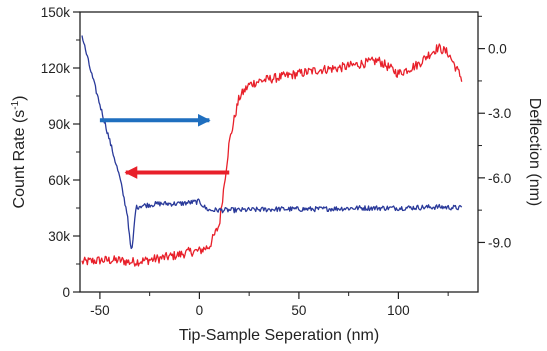 The height and width of the screenshot is (351, 547). I want to click on y-left-axis-ticks: 0 30k 60k 90k 120k 150k, so click(60, 152).